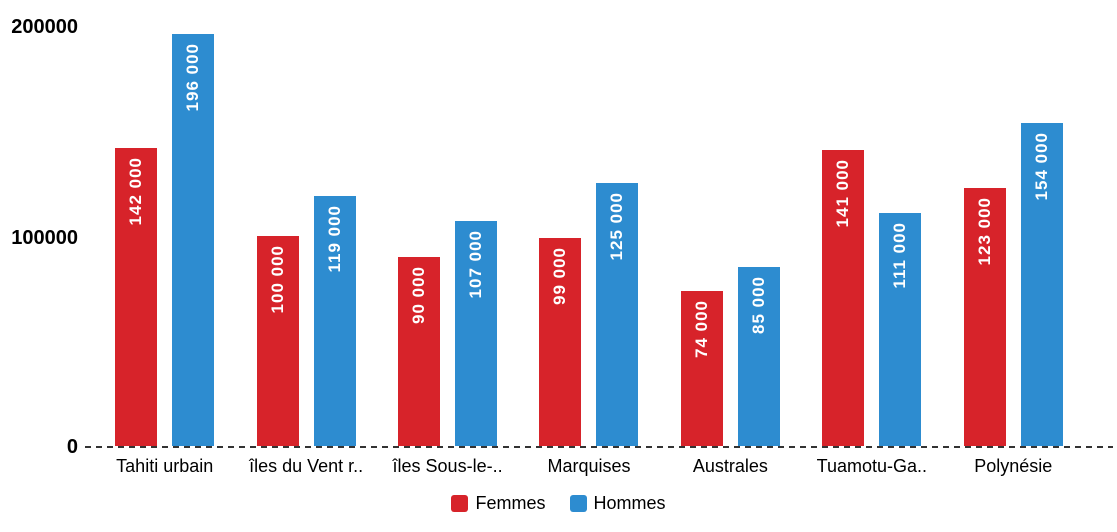  I want to click on bar-value-label: 123 000, so click(984, 231).